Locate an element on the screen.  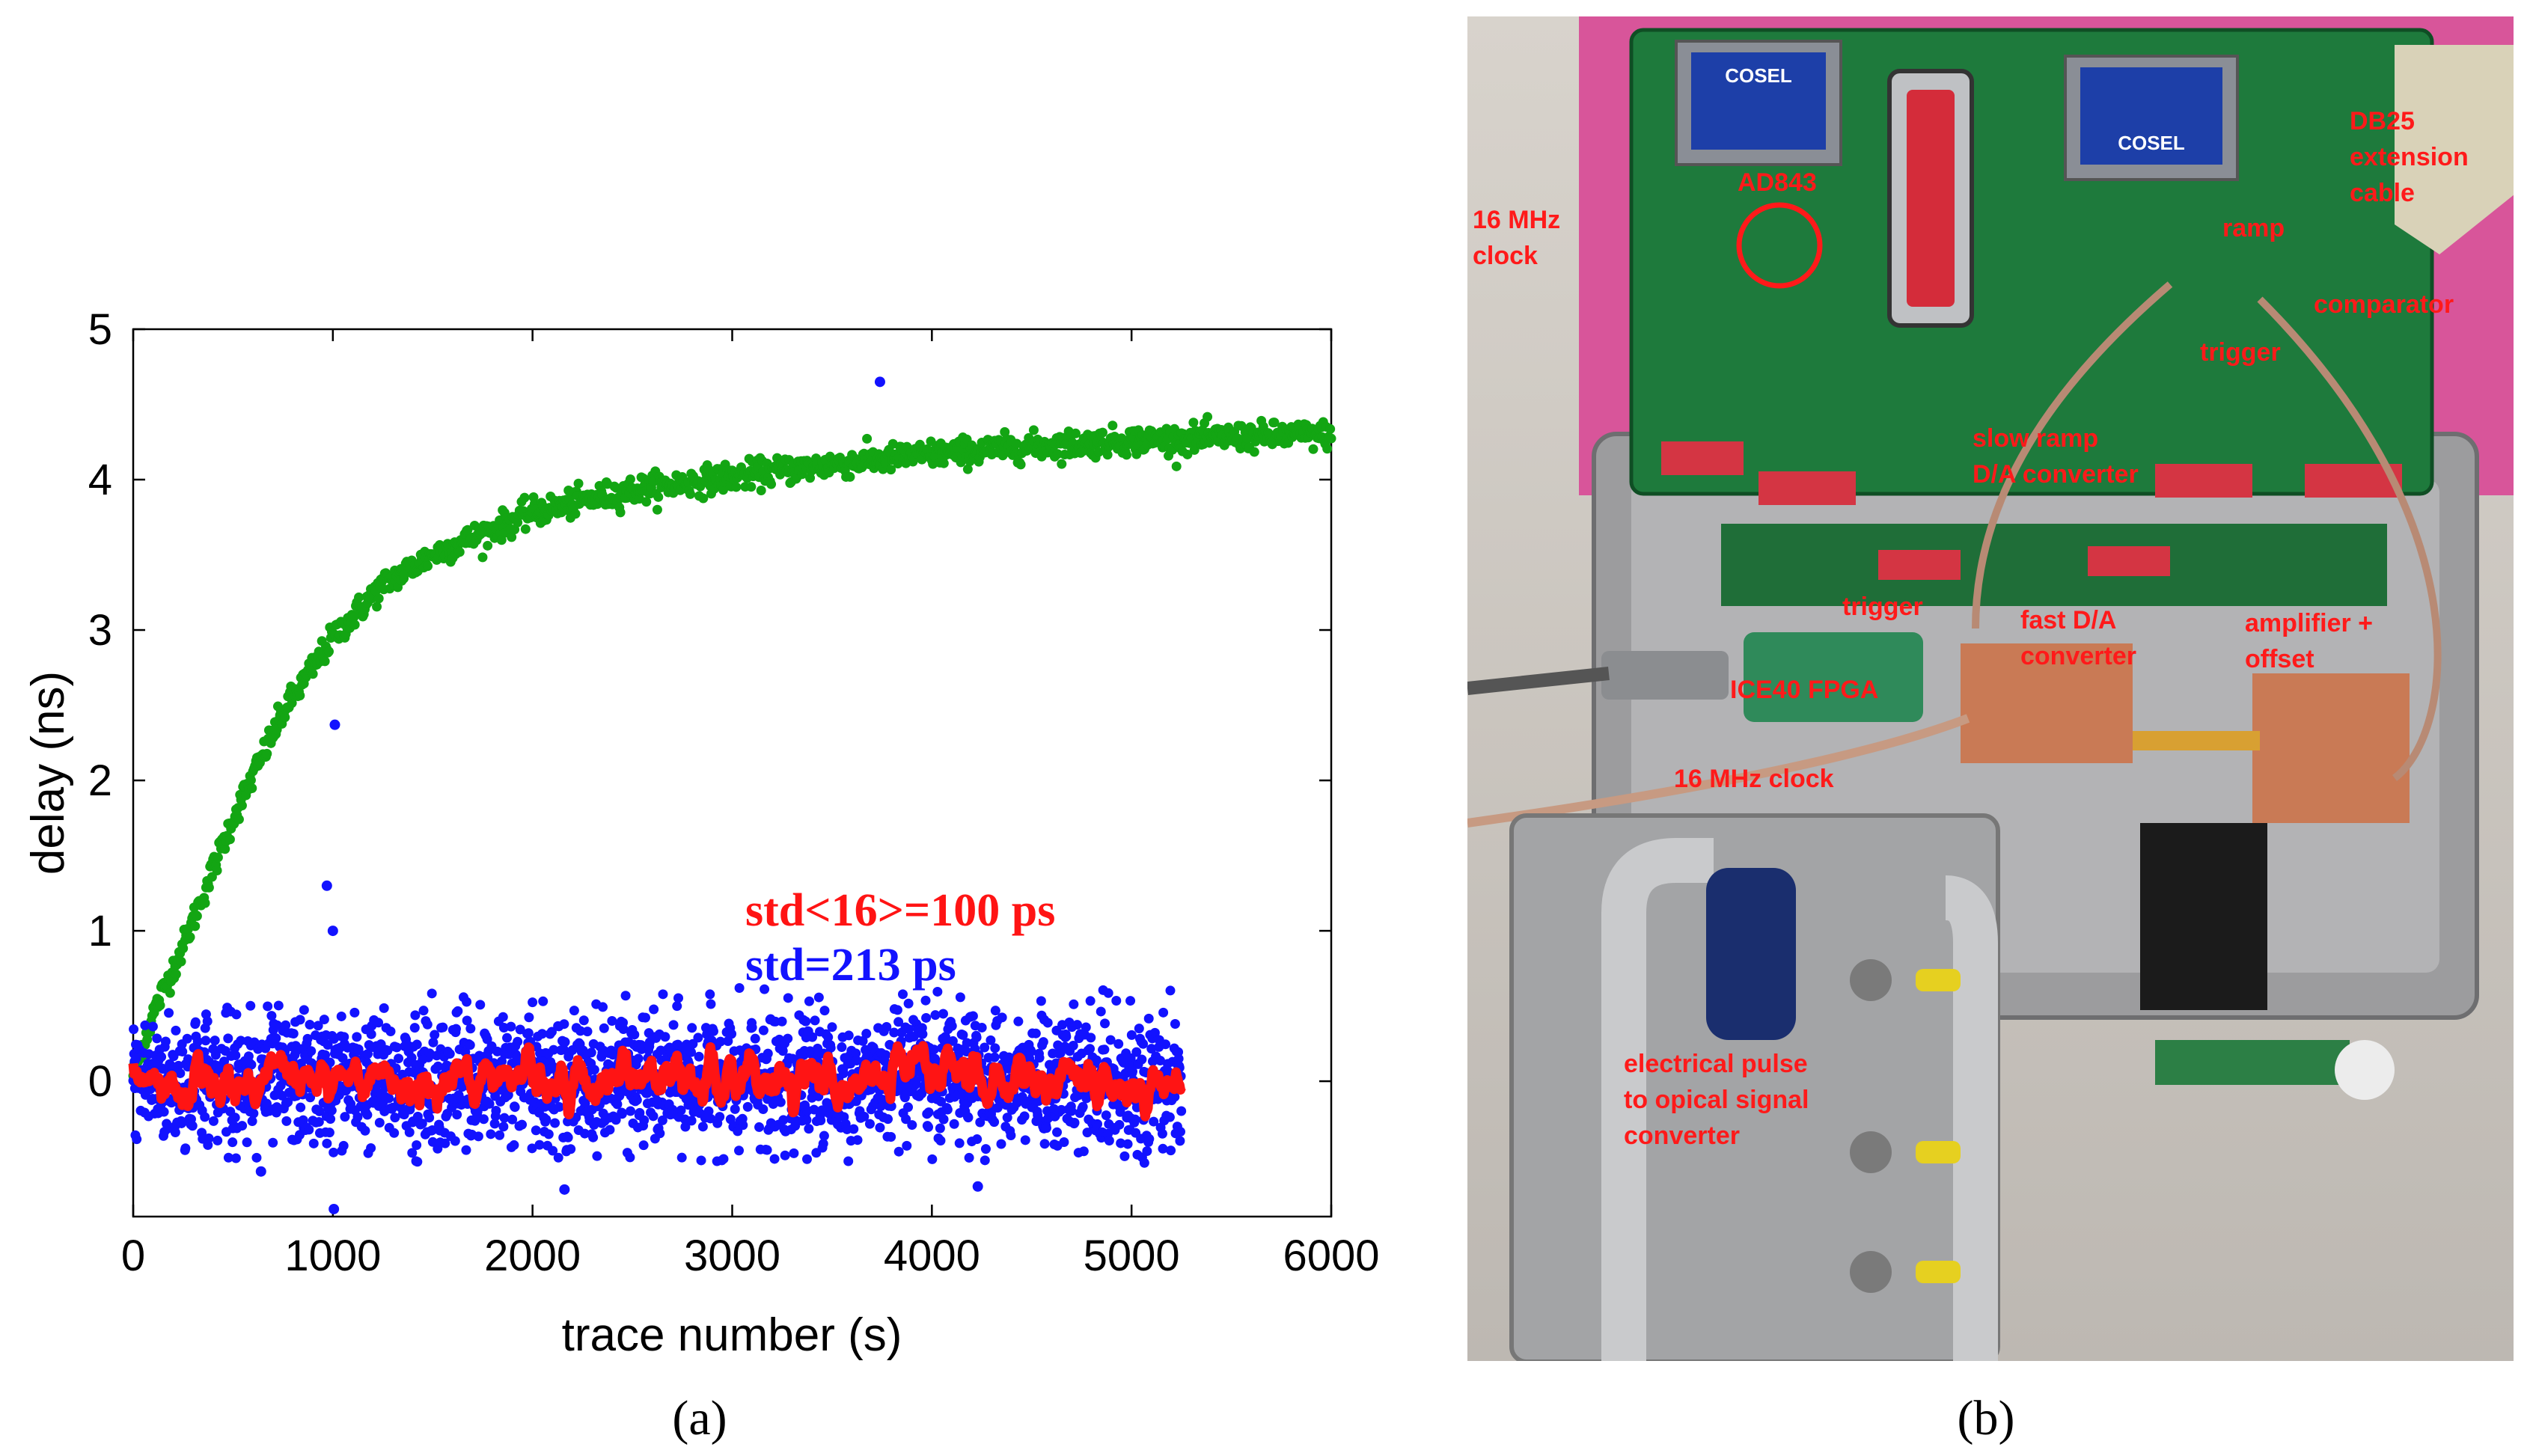
x-tick-label: 0 is located at coordinates (133, 1256).